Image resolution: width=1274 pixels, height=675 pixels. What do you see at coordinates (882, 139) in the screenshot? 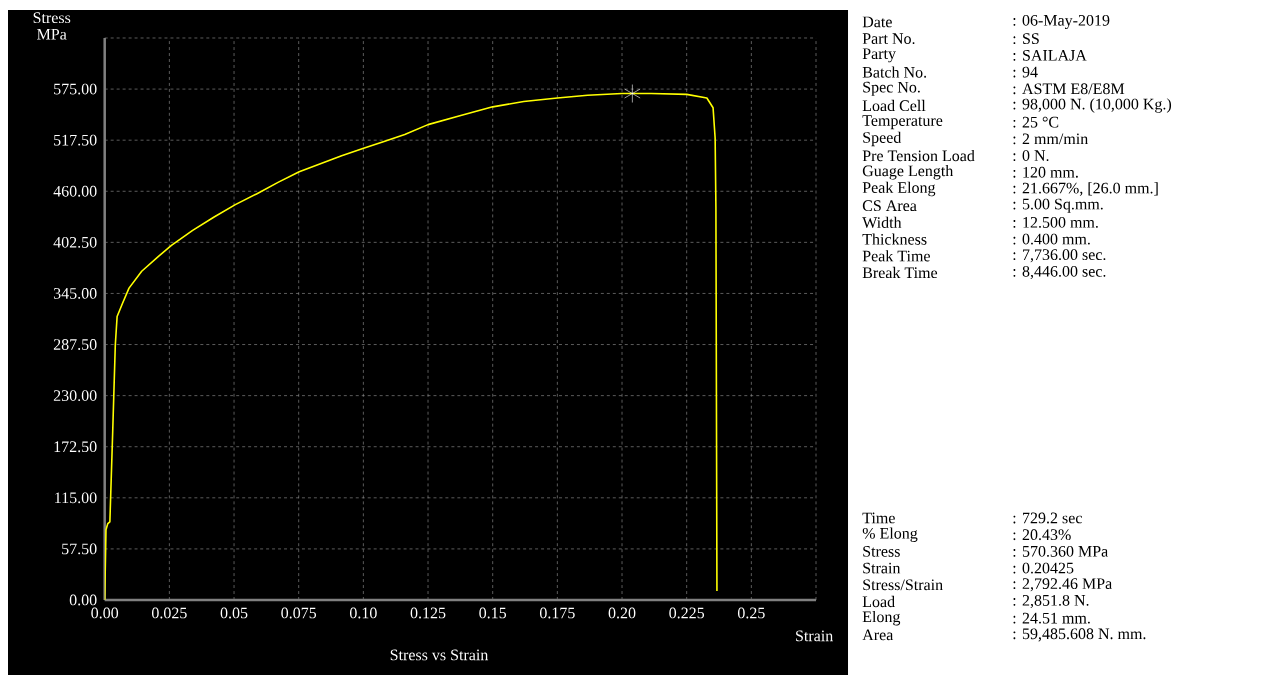
I see `text: Speed` at bounding box center [882, 139].